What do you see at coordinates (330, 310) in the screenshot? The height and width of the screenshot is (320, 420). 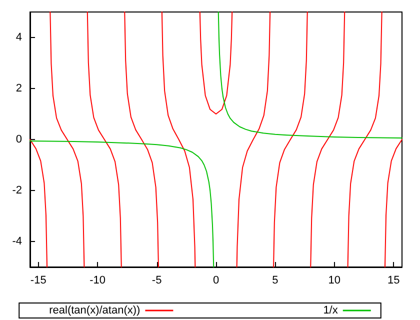 I see `legend-label: 1/x` at bounding box center [330, 310].